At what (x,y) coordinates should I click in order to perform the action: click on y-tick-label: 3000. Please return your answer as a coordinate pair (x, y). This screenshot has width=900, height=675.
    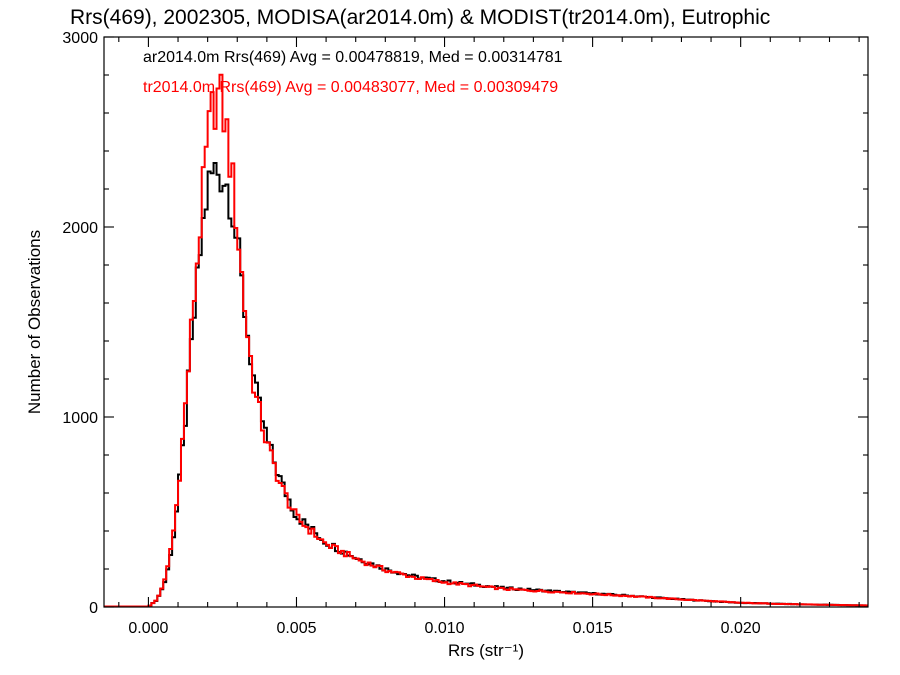
    Looking at the image, I should click on (80, 38).